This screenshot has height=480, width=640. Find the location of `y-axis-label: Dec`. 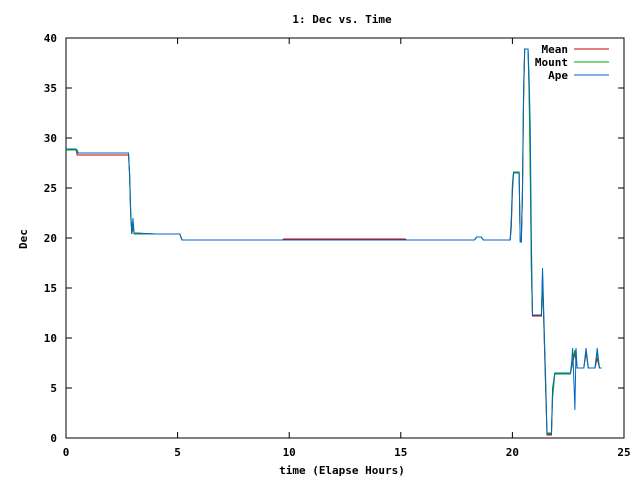

y-axis-label: Dec is located at coordinates (23, 239).